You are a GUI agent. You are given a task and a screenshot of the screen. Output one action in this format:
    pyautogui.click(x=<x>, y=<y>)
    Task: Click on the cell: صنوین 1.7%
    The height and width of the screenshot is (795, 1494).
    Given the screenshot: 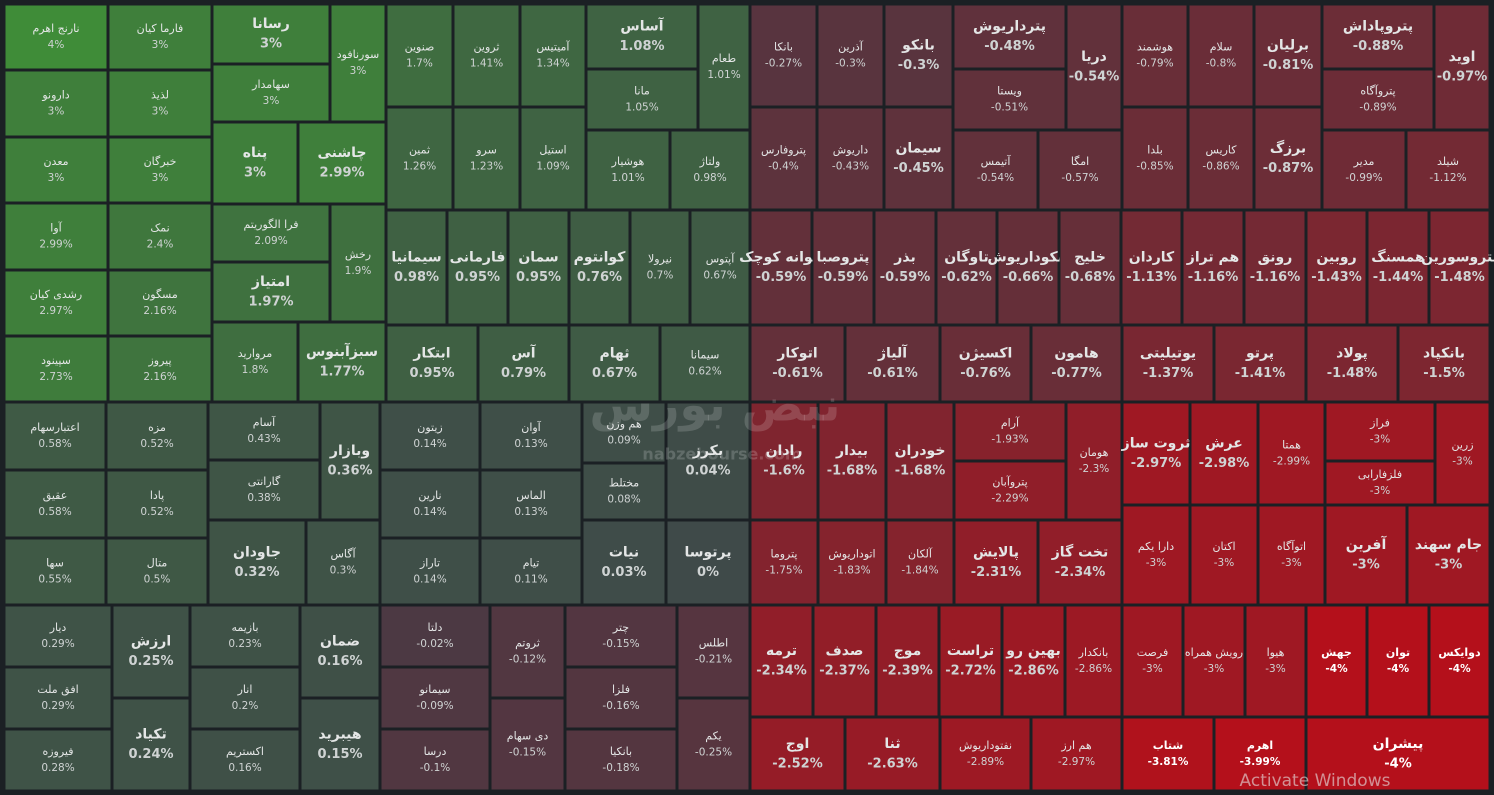 What is the action you would take?
    pyautogui.click(x=419, y=55)
    